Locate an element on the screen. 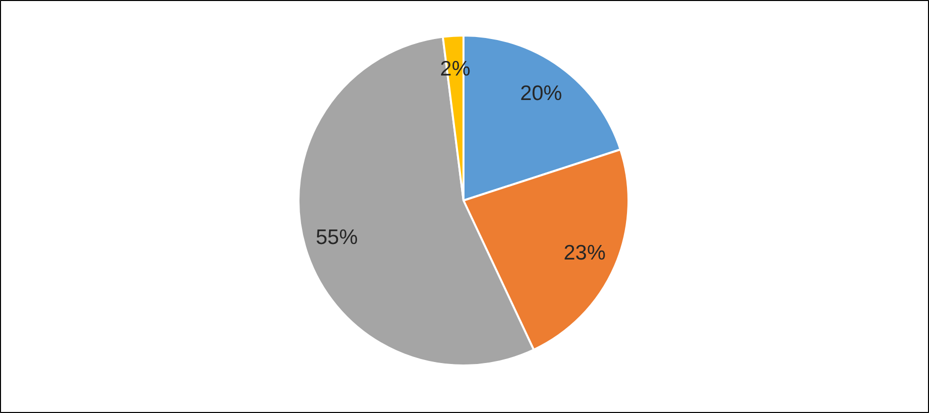 The width and height of the screenshot is (929, 413). data-label: 55% is located at coordinates (337, 237).